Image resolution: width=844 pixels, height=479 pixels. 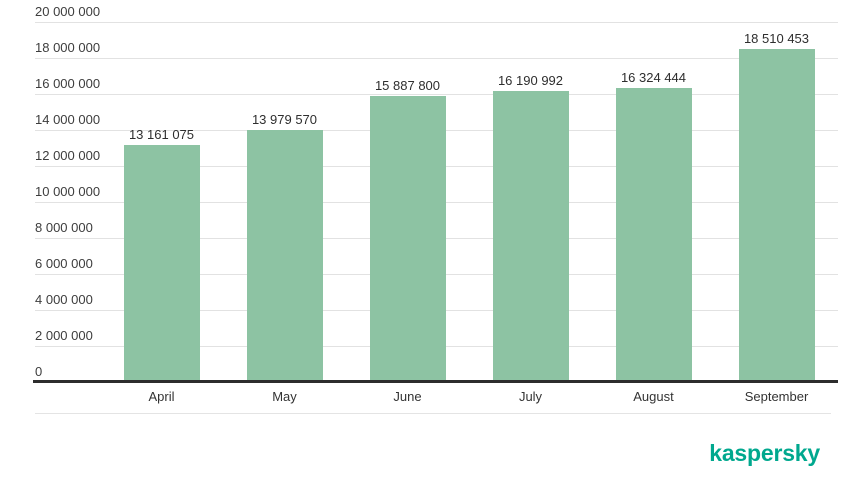 I want to click on y-tick-label: 8 000 000, so click(x=64, y=227).